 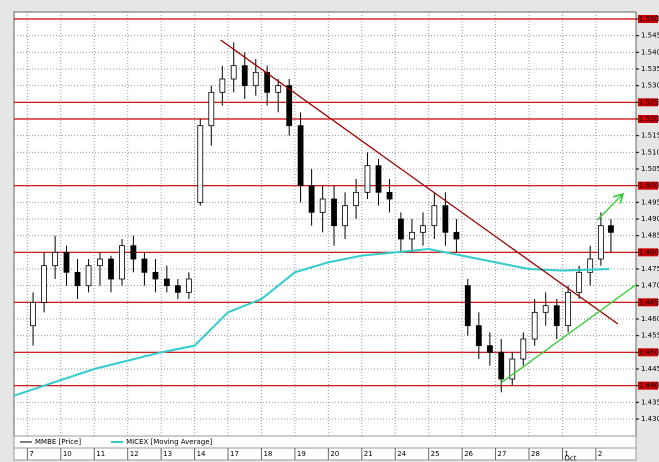 I want to click on y-tick-label: 1.475, so click(x=650, y=269).